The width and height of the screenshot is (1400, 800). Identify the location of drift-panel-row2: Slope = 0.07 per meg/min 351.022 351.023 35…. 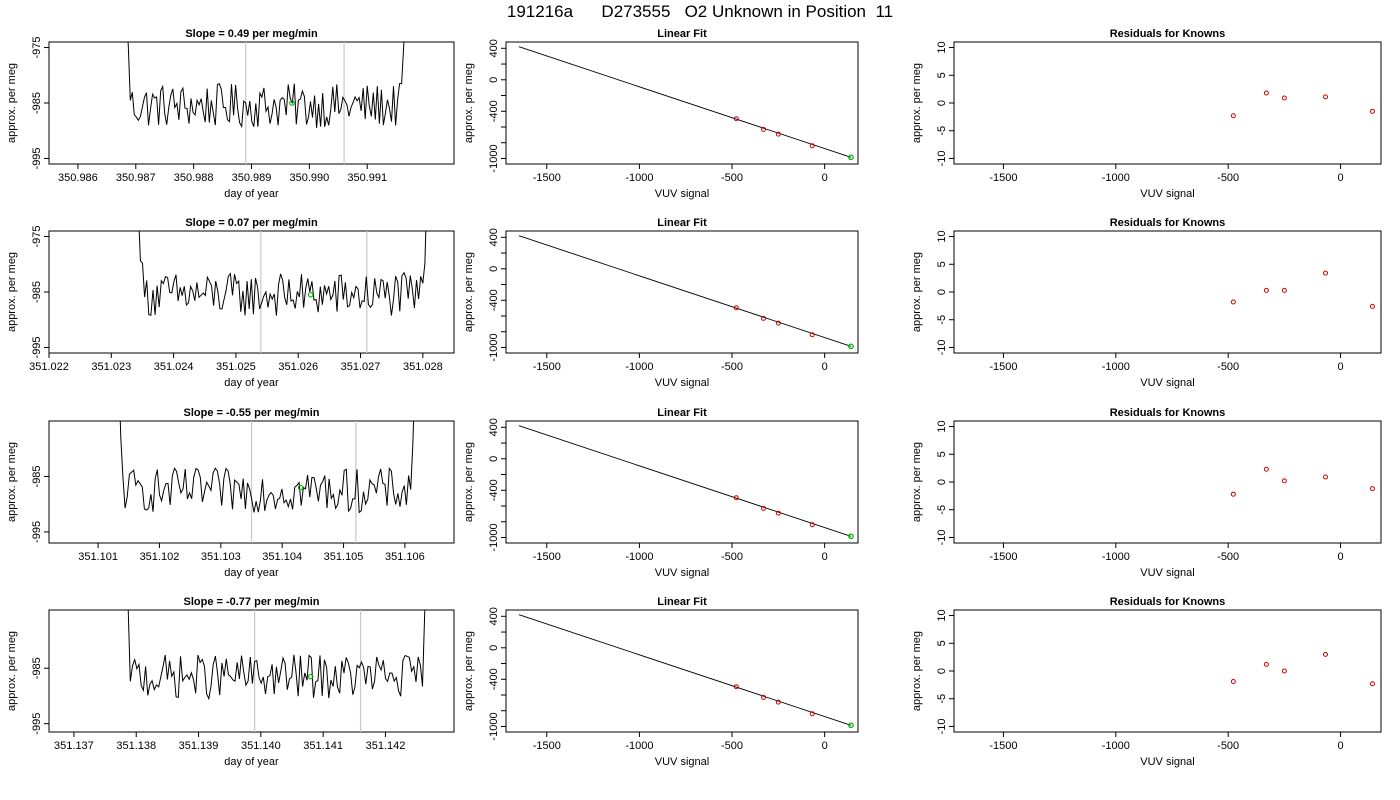
(230, 303).